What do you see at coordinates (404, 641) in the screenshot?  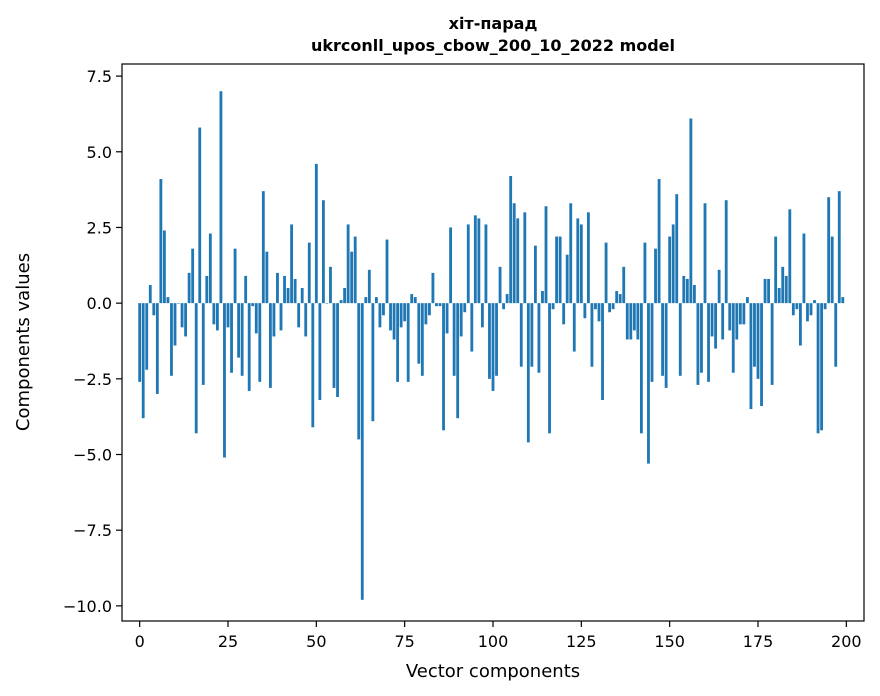 I see `x-tick-label: 75` at bounding box center [404, 641].